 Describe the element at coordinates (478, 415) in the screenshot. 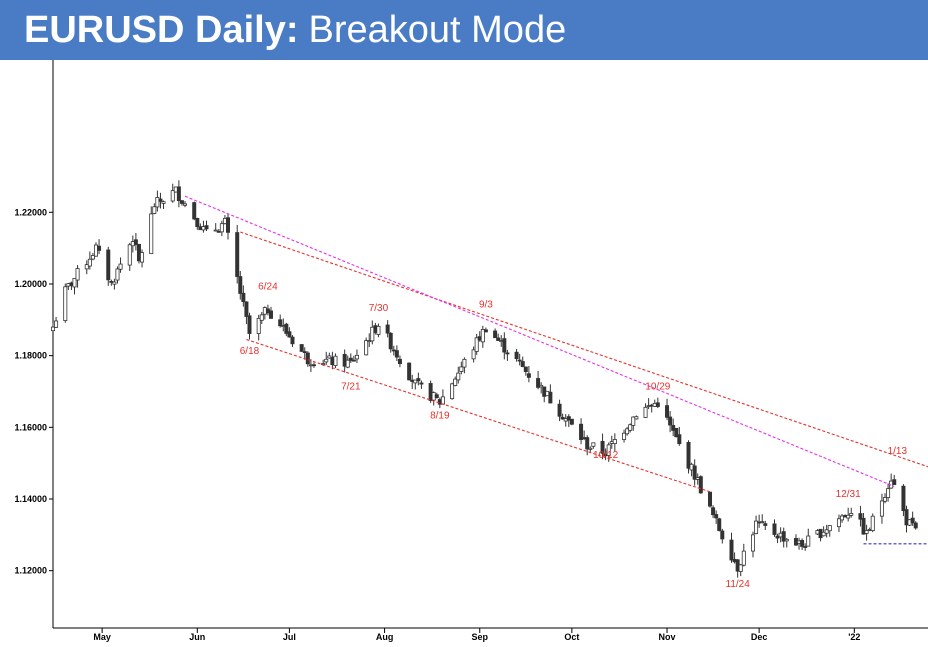

I see `channel-lower` at that location.